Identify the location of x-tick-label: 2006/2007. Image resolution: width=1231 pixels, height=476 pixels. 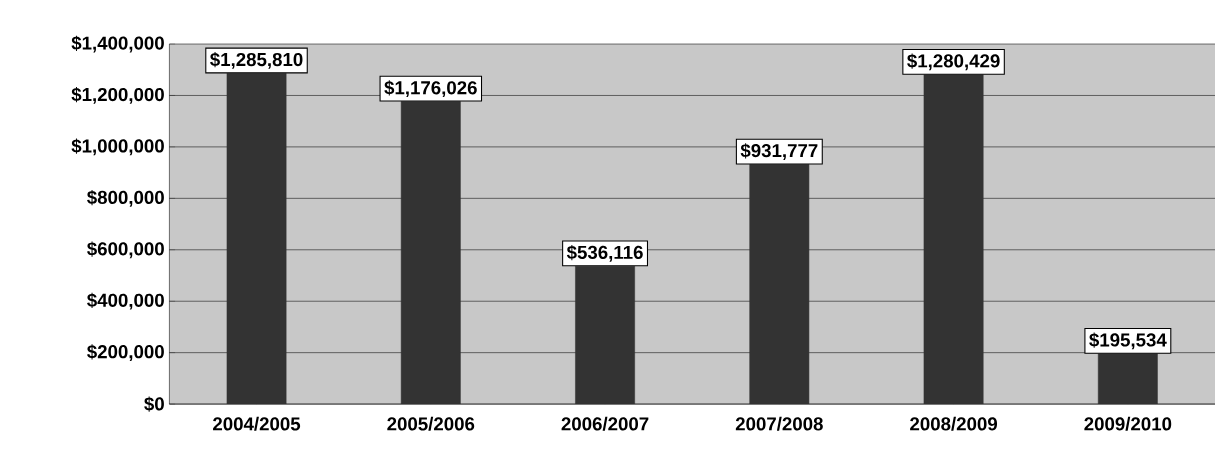
(605, 423).